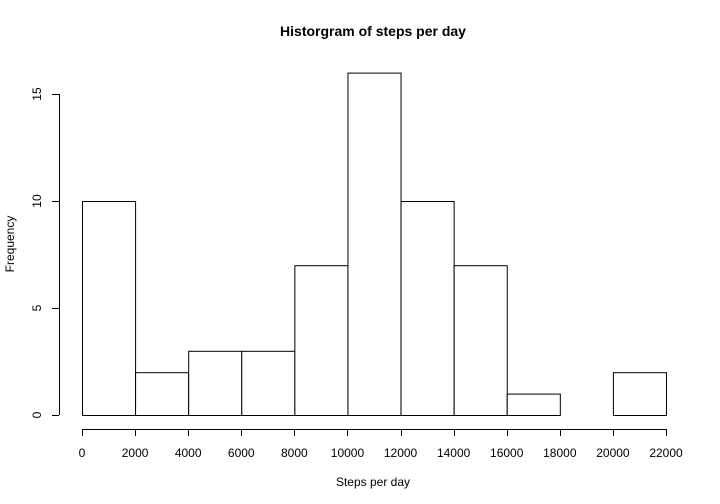 This screenshot has width=720, height=504. Describe the element at coordinates (401, 453) in the screenshot. I see `x-tick-label-12000: 12000` at that location.